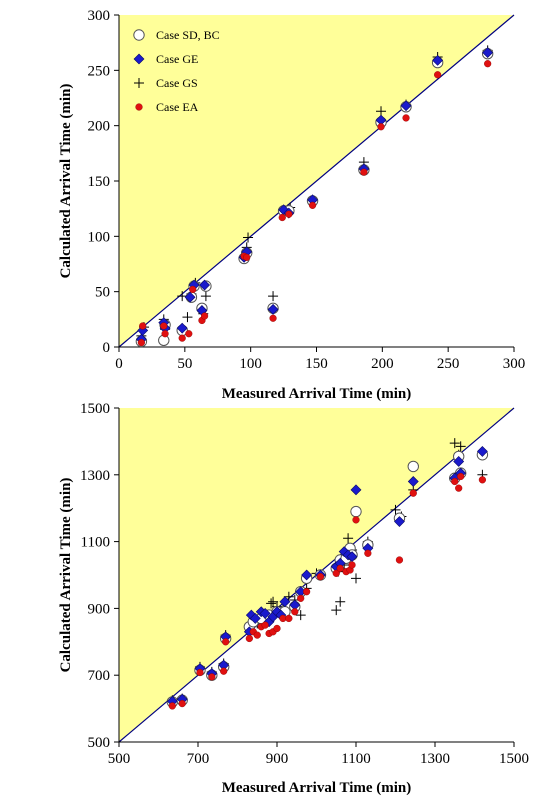  Describe the element at coordinates (99, 237) in the screenshot. I see `y-tick-label: 100` at that location.